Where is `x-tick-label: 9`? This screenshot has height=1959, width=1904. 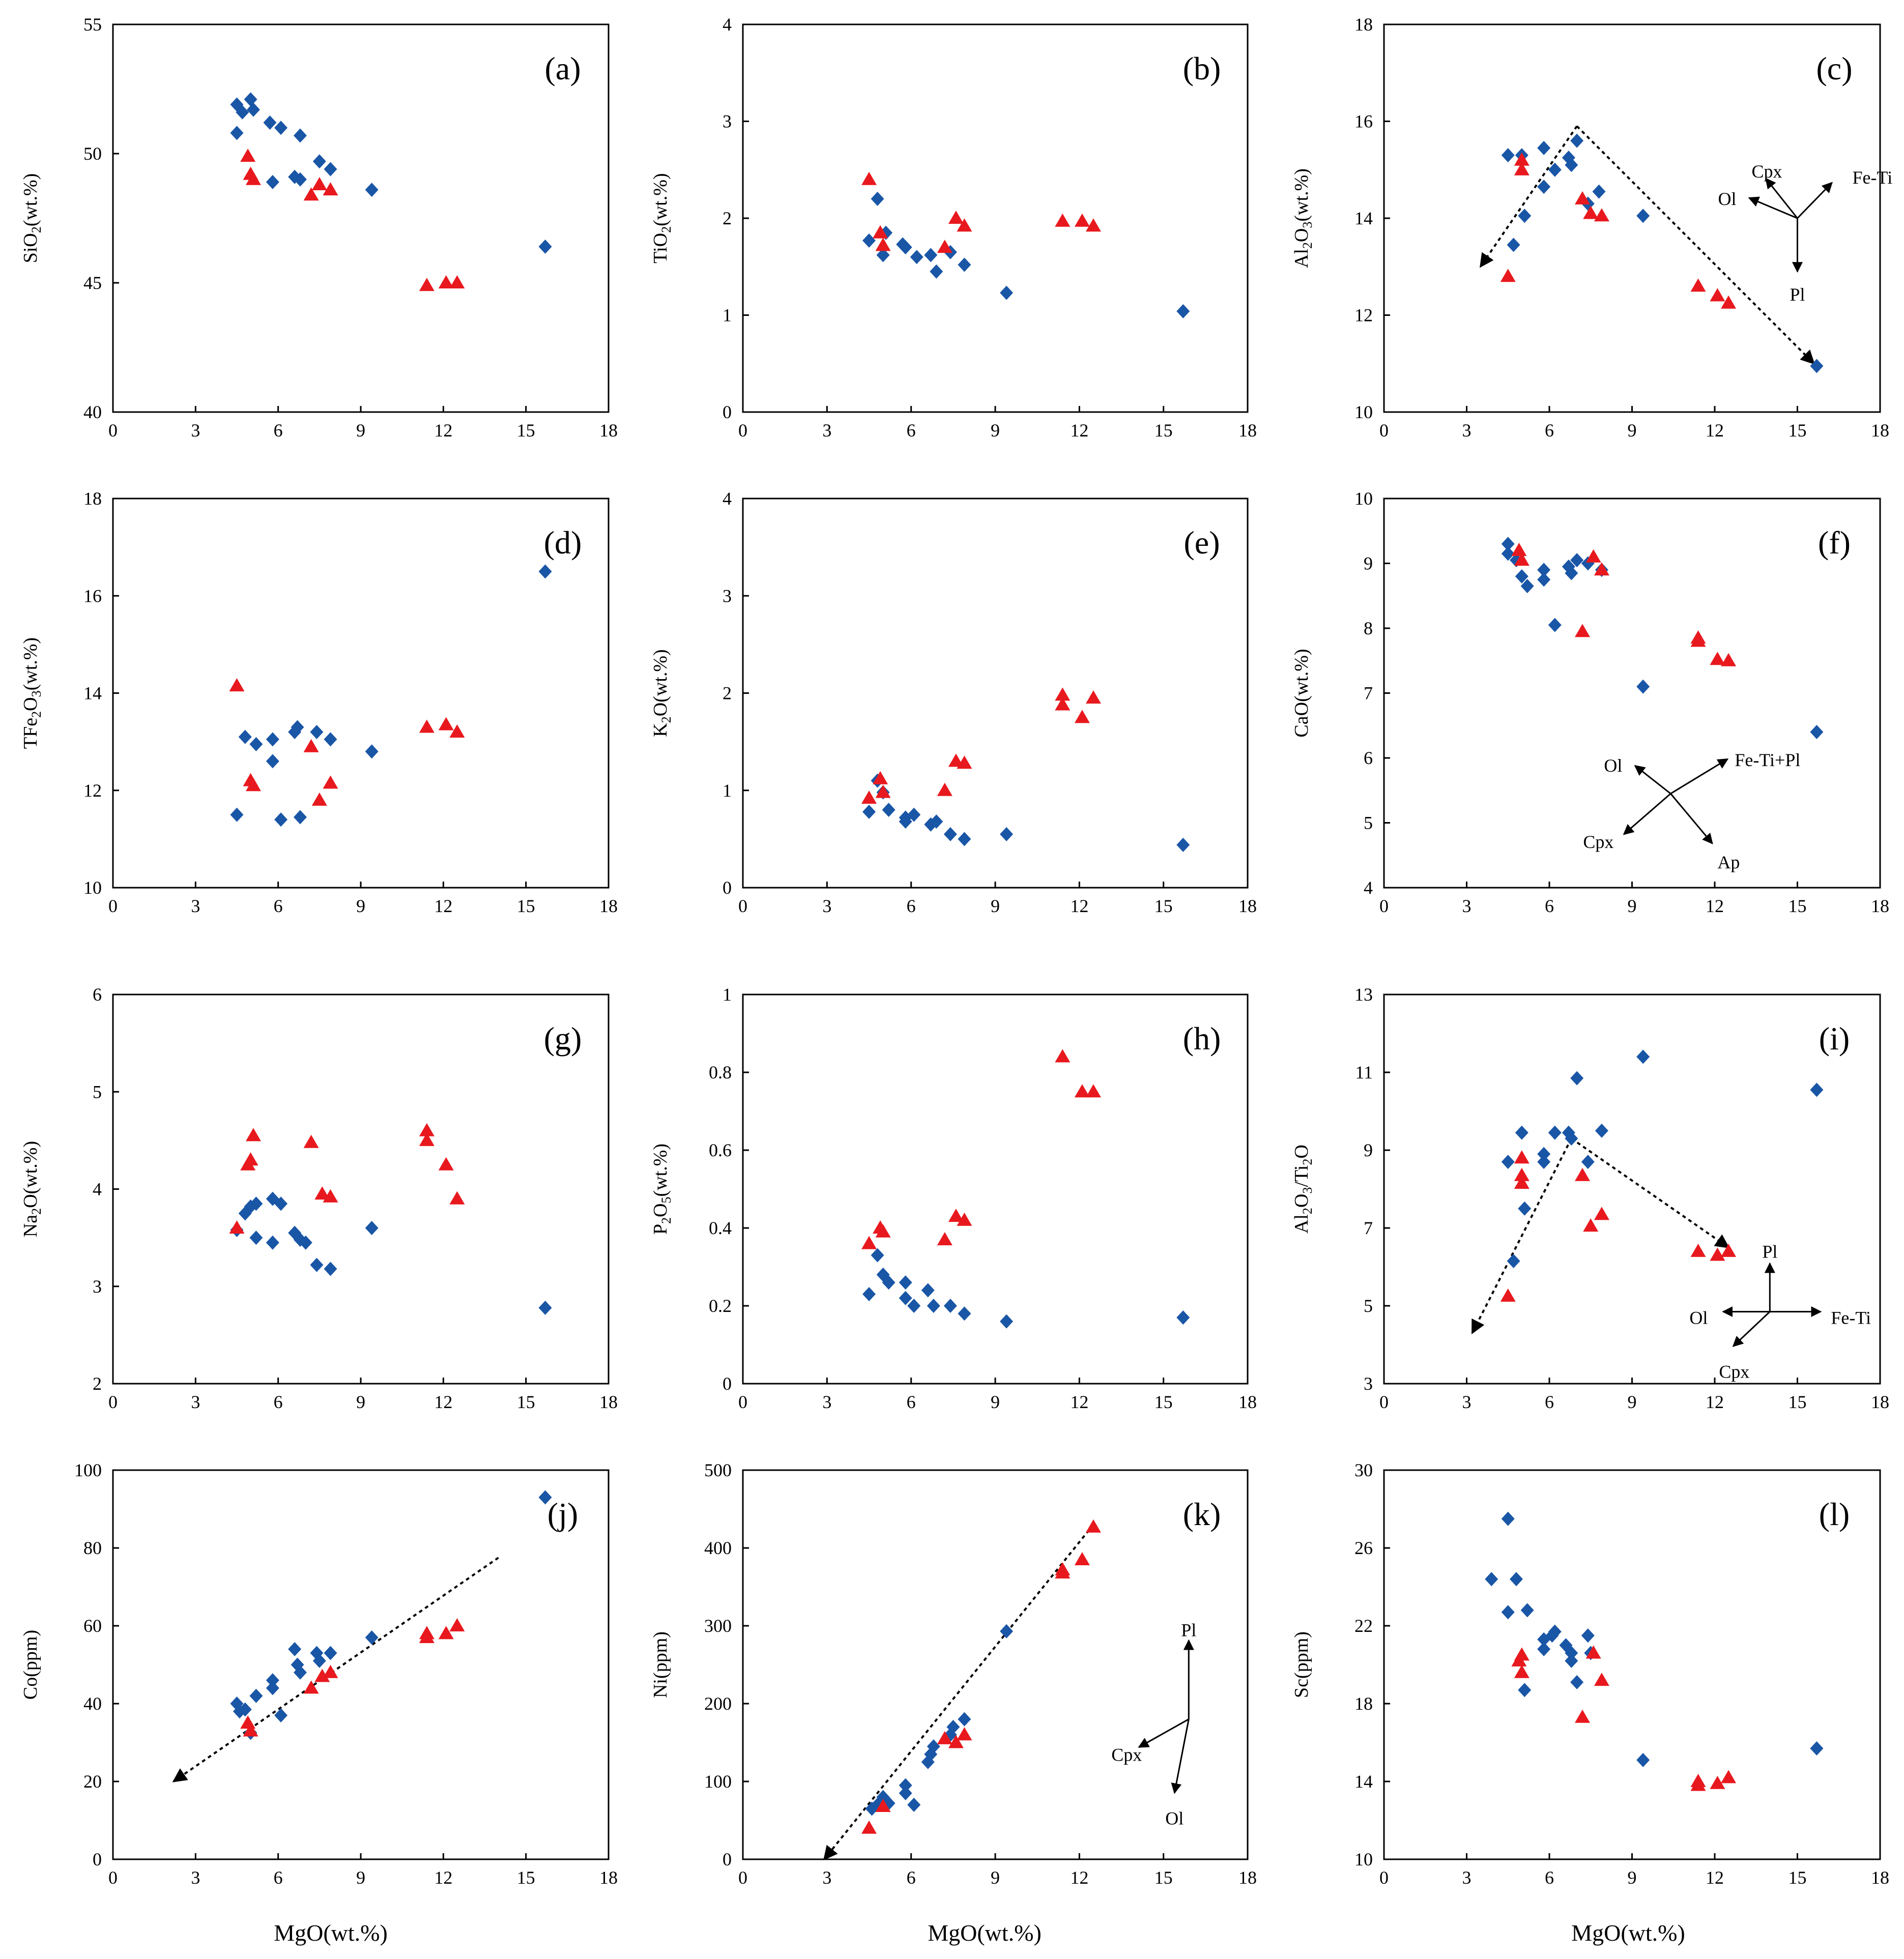 x-tick-label: 9 is located at coordinates (360, 1877).